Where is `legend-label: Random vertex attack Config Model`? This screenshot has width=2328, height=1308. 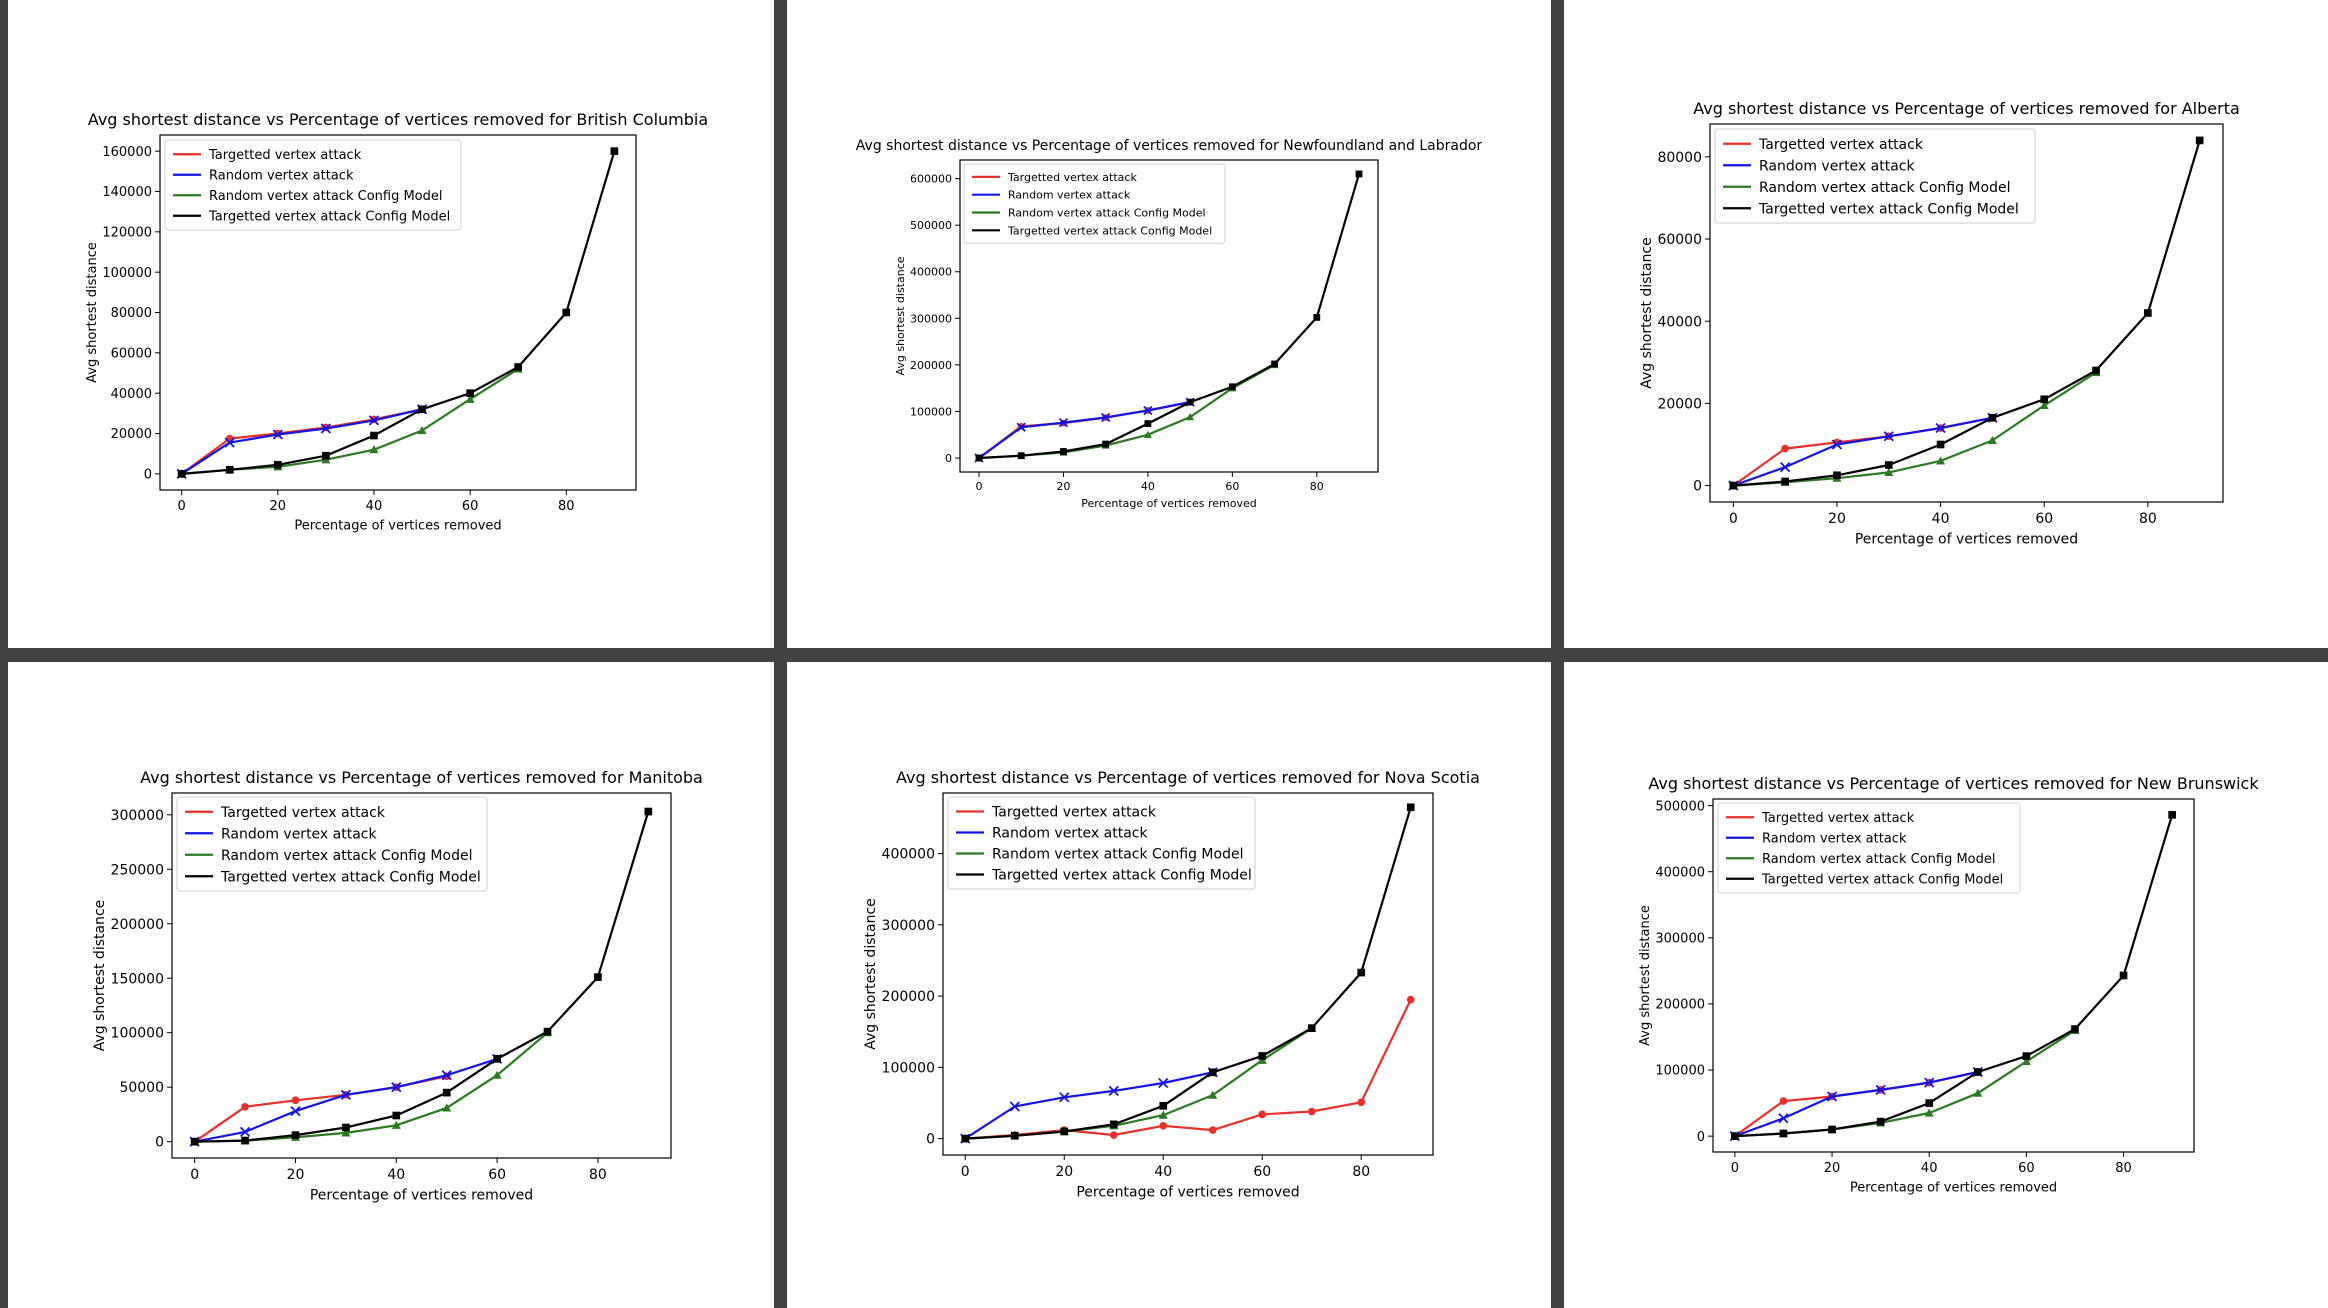
legend-label: Random vertex attack Config Model is located at coordinates (346, 856).